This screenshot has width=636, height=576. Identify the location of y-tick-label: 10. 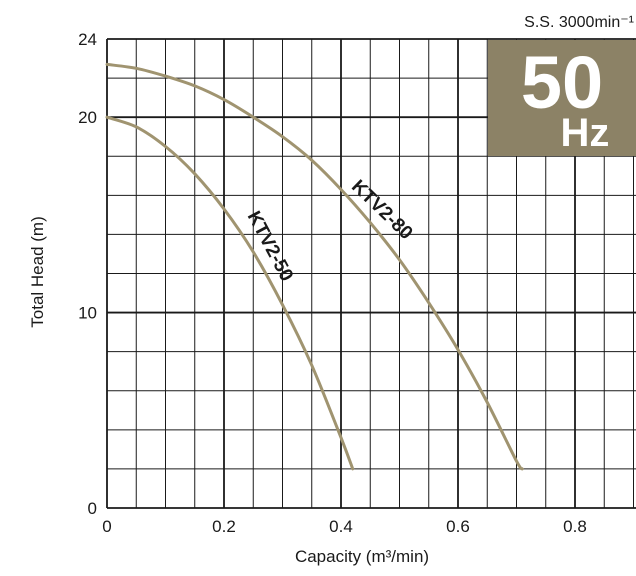
(87, 313).